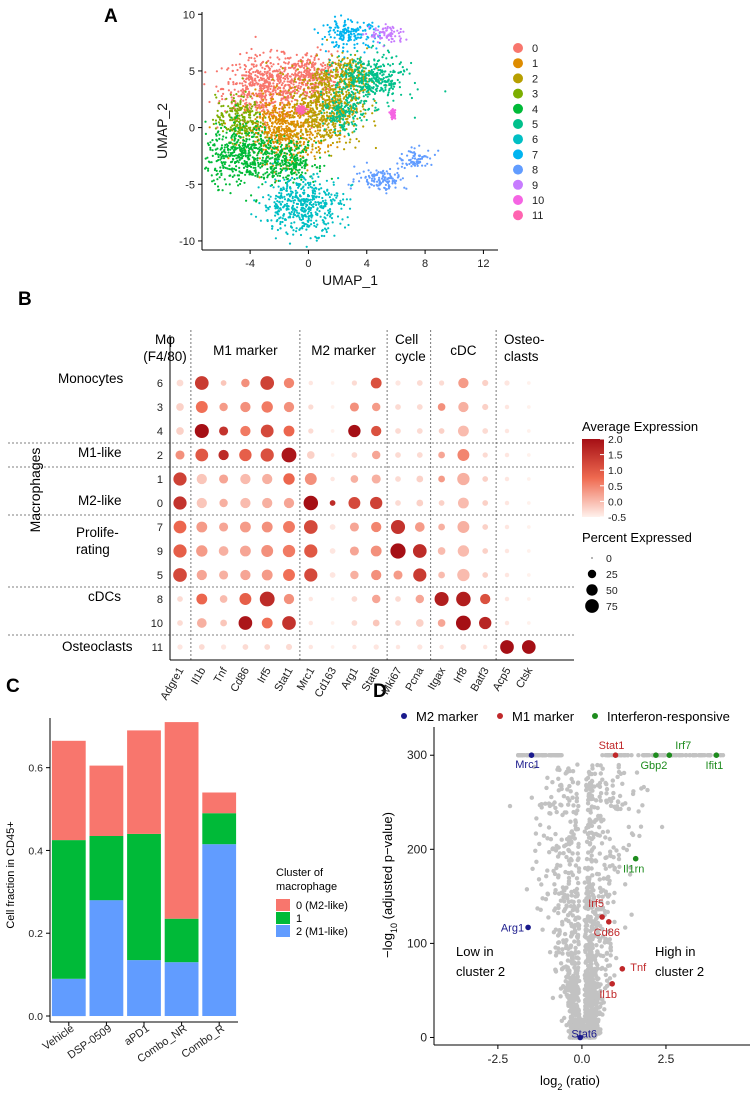 This screenshot has width=754, height=1097. I want to click on panel-label-c: C, so click(13, 686).